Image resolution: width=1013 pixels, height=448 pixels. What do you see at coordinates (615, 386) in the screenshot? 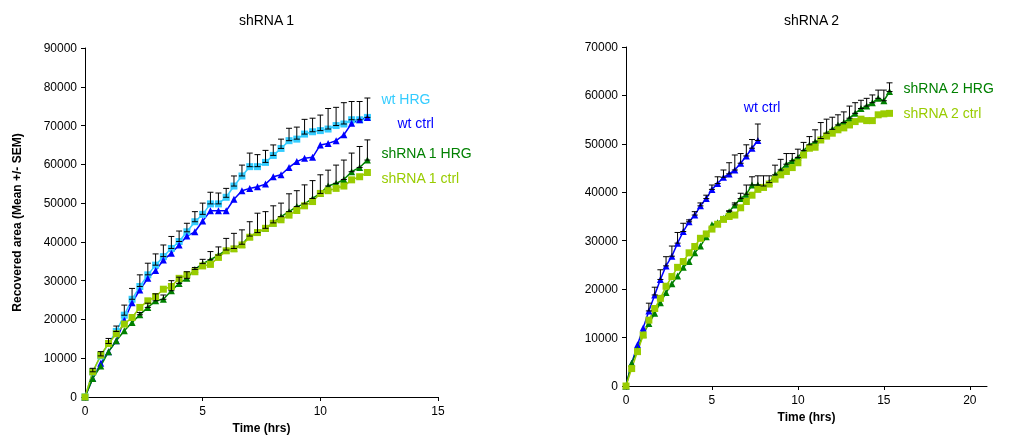
I see `y-tick-label: 0` at bounding box center [615, 386].